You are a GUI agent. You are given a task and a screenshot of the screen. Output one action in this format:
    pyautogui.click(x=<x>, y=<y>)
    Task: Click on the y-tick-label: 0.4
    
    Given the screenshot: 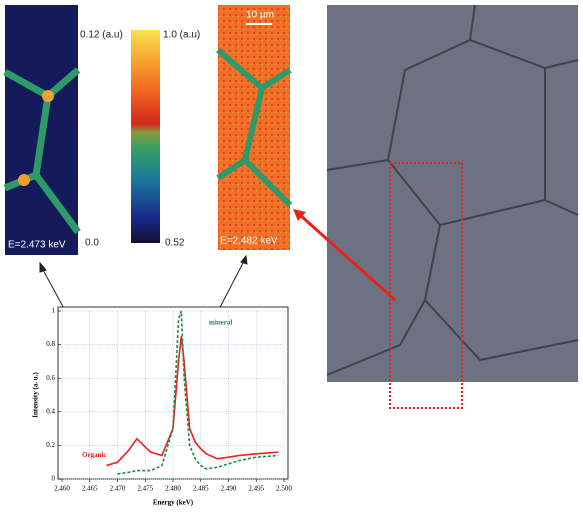 What is the action you would take?
    pyautogui.click(x=50, y=411)
    